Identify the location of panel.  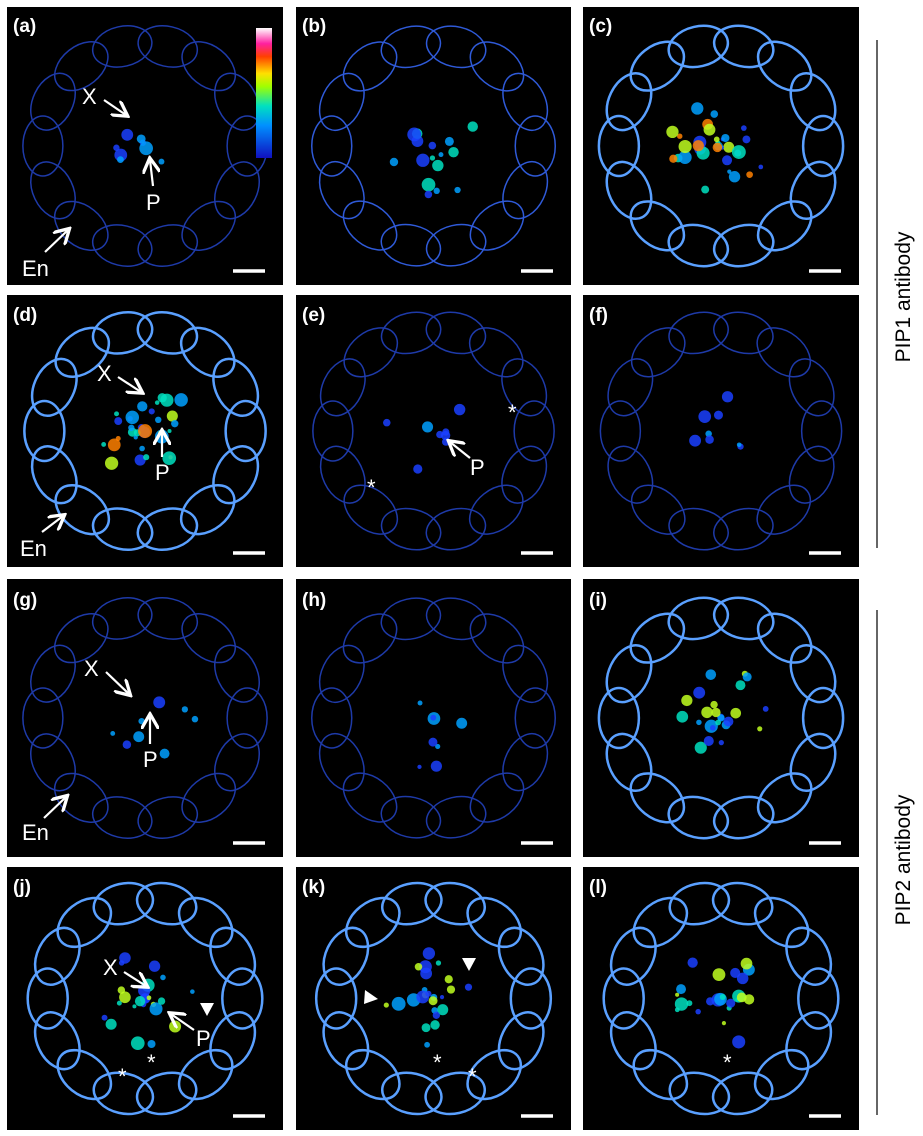
(721, 431).